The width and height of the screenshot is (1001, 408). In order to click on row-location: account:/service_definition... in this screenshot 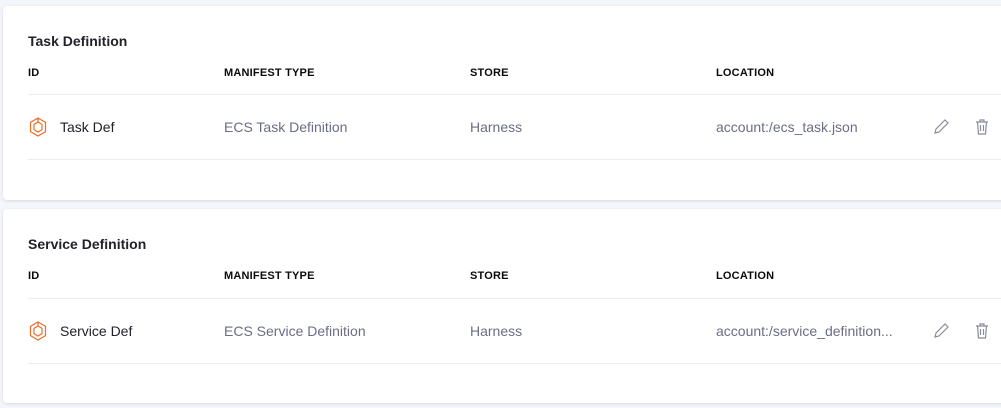, I will do `click(804, 331)`.